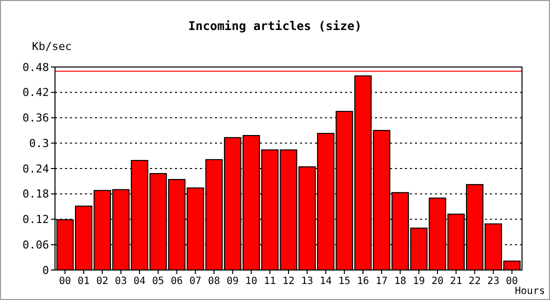 This screenshot has width=550, height=300. Describe the element at coordinates (382, 281) in the screenshot. I see `x-tick-label: 17` at that location.